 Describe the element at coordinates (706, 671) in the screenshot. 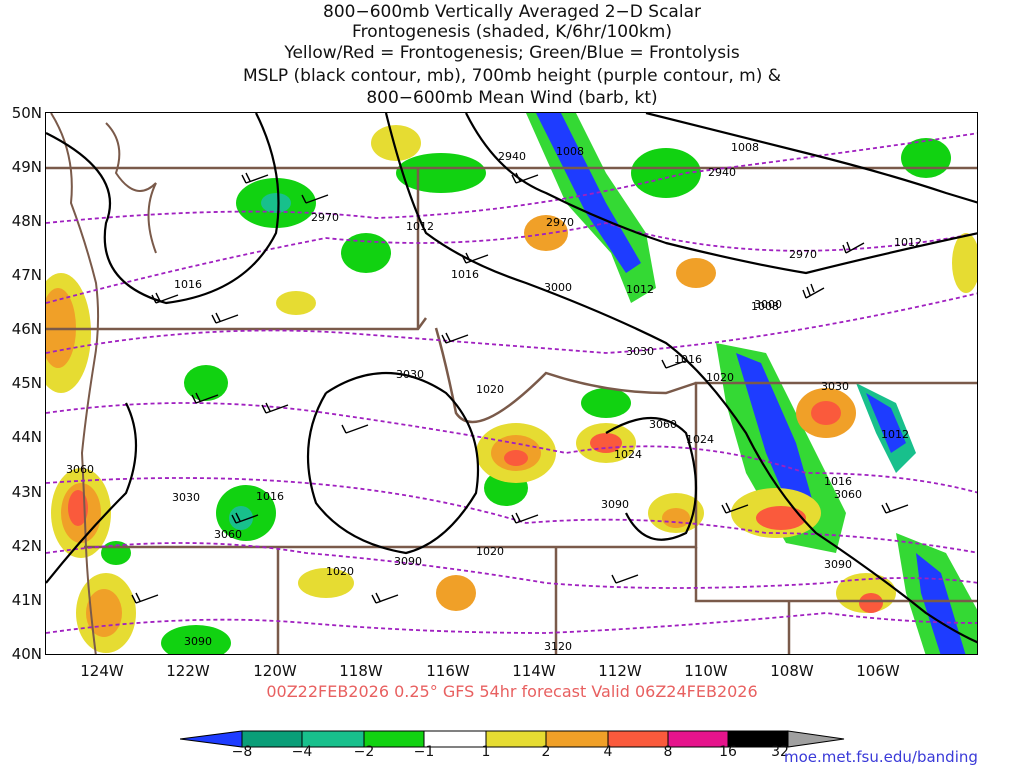

I see `lon-label: 110W` at that location.